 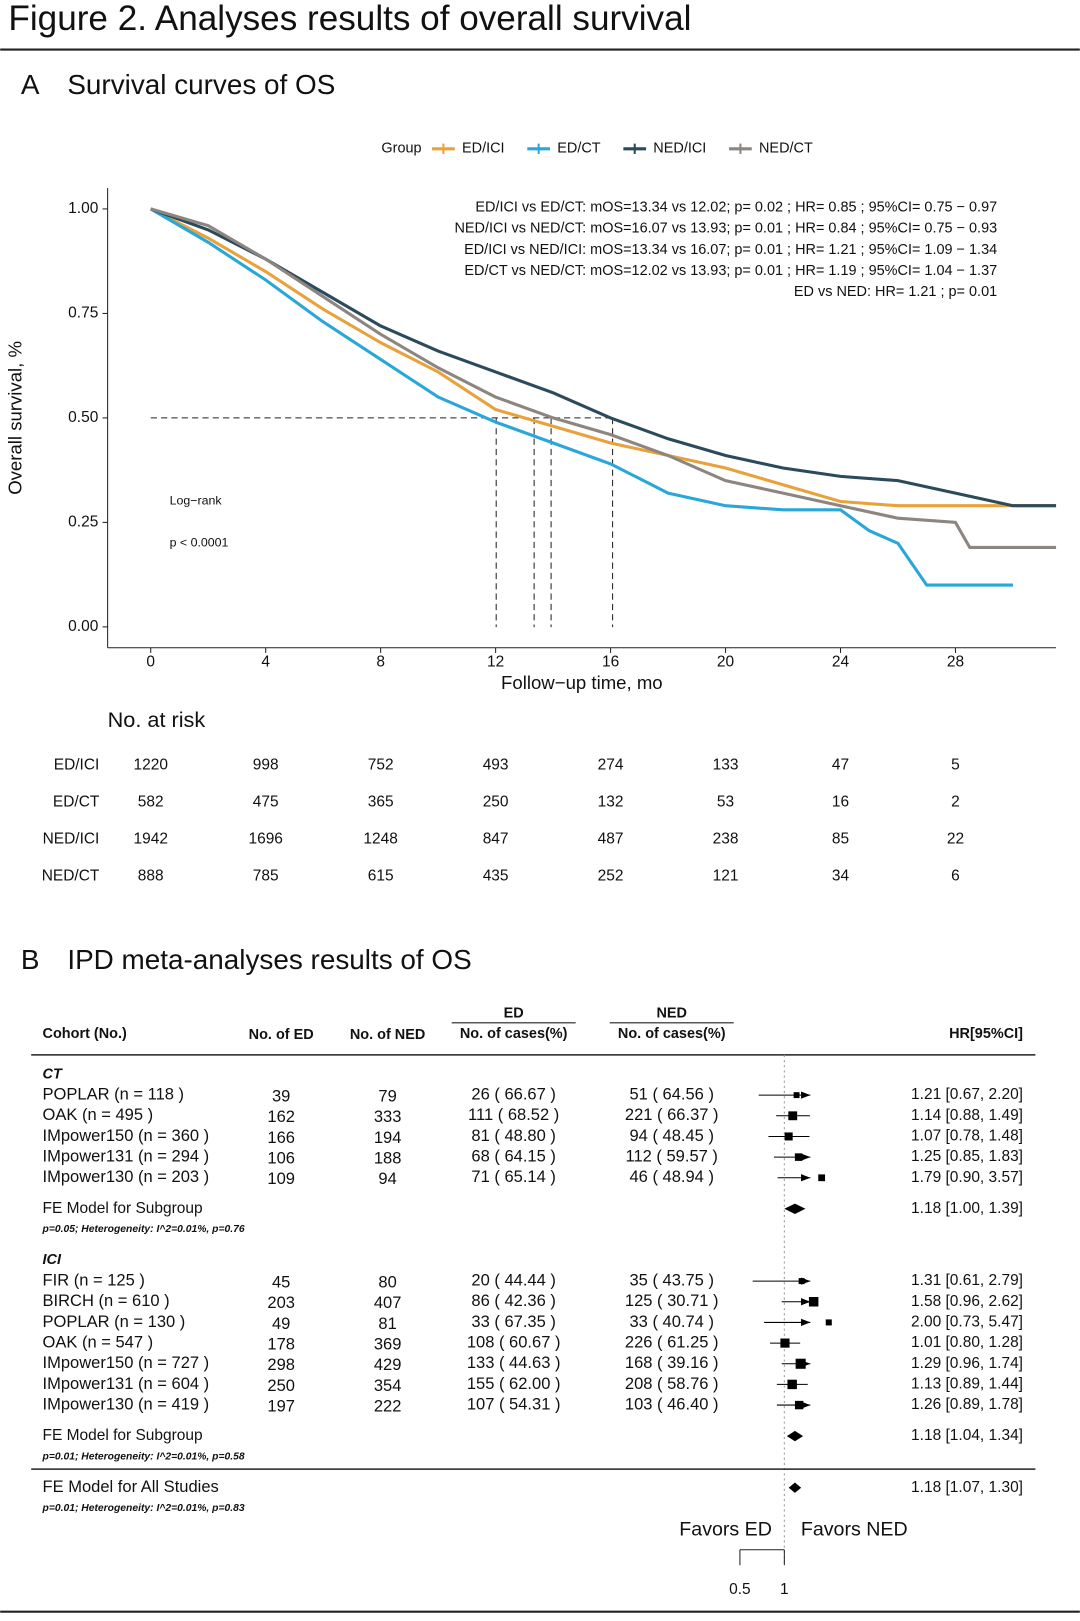 What do you see at coordinates (143, 1508) in the screenshot?
I see `overall-stats: p=0.01; Heterogeneity: I^2=0.01%, p=0.83` at bounding box center [143, 1508].